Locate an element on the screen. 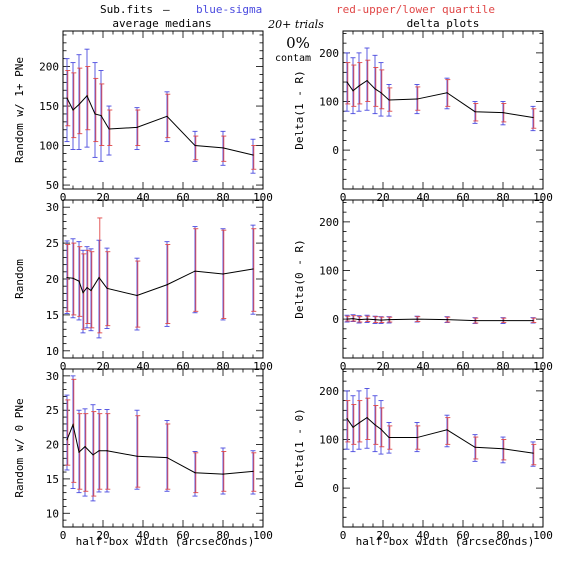  panel-1: 0 20 40 60 80 100 50 100 150 200 Random w/ 1+ PNe is located at coordinates (143, 117).